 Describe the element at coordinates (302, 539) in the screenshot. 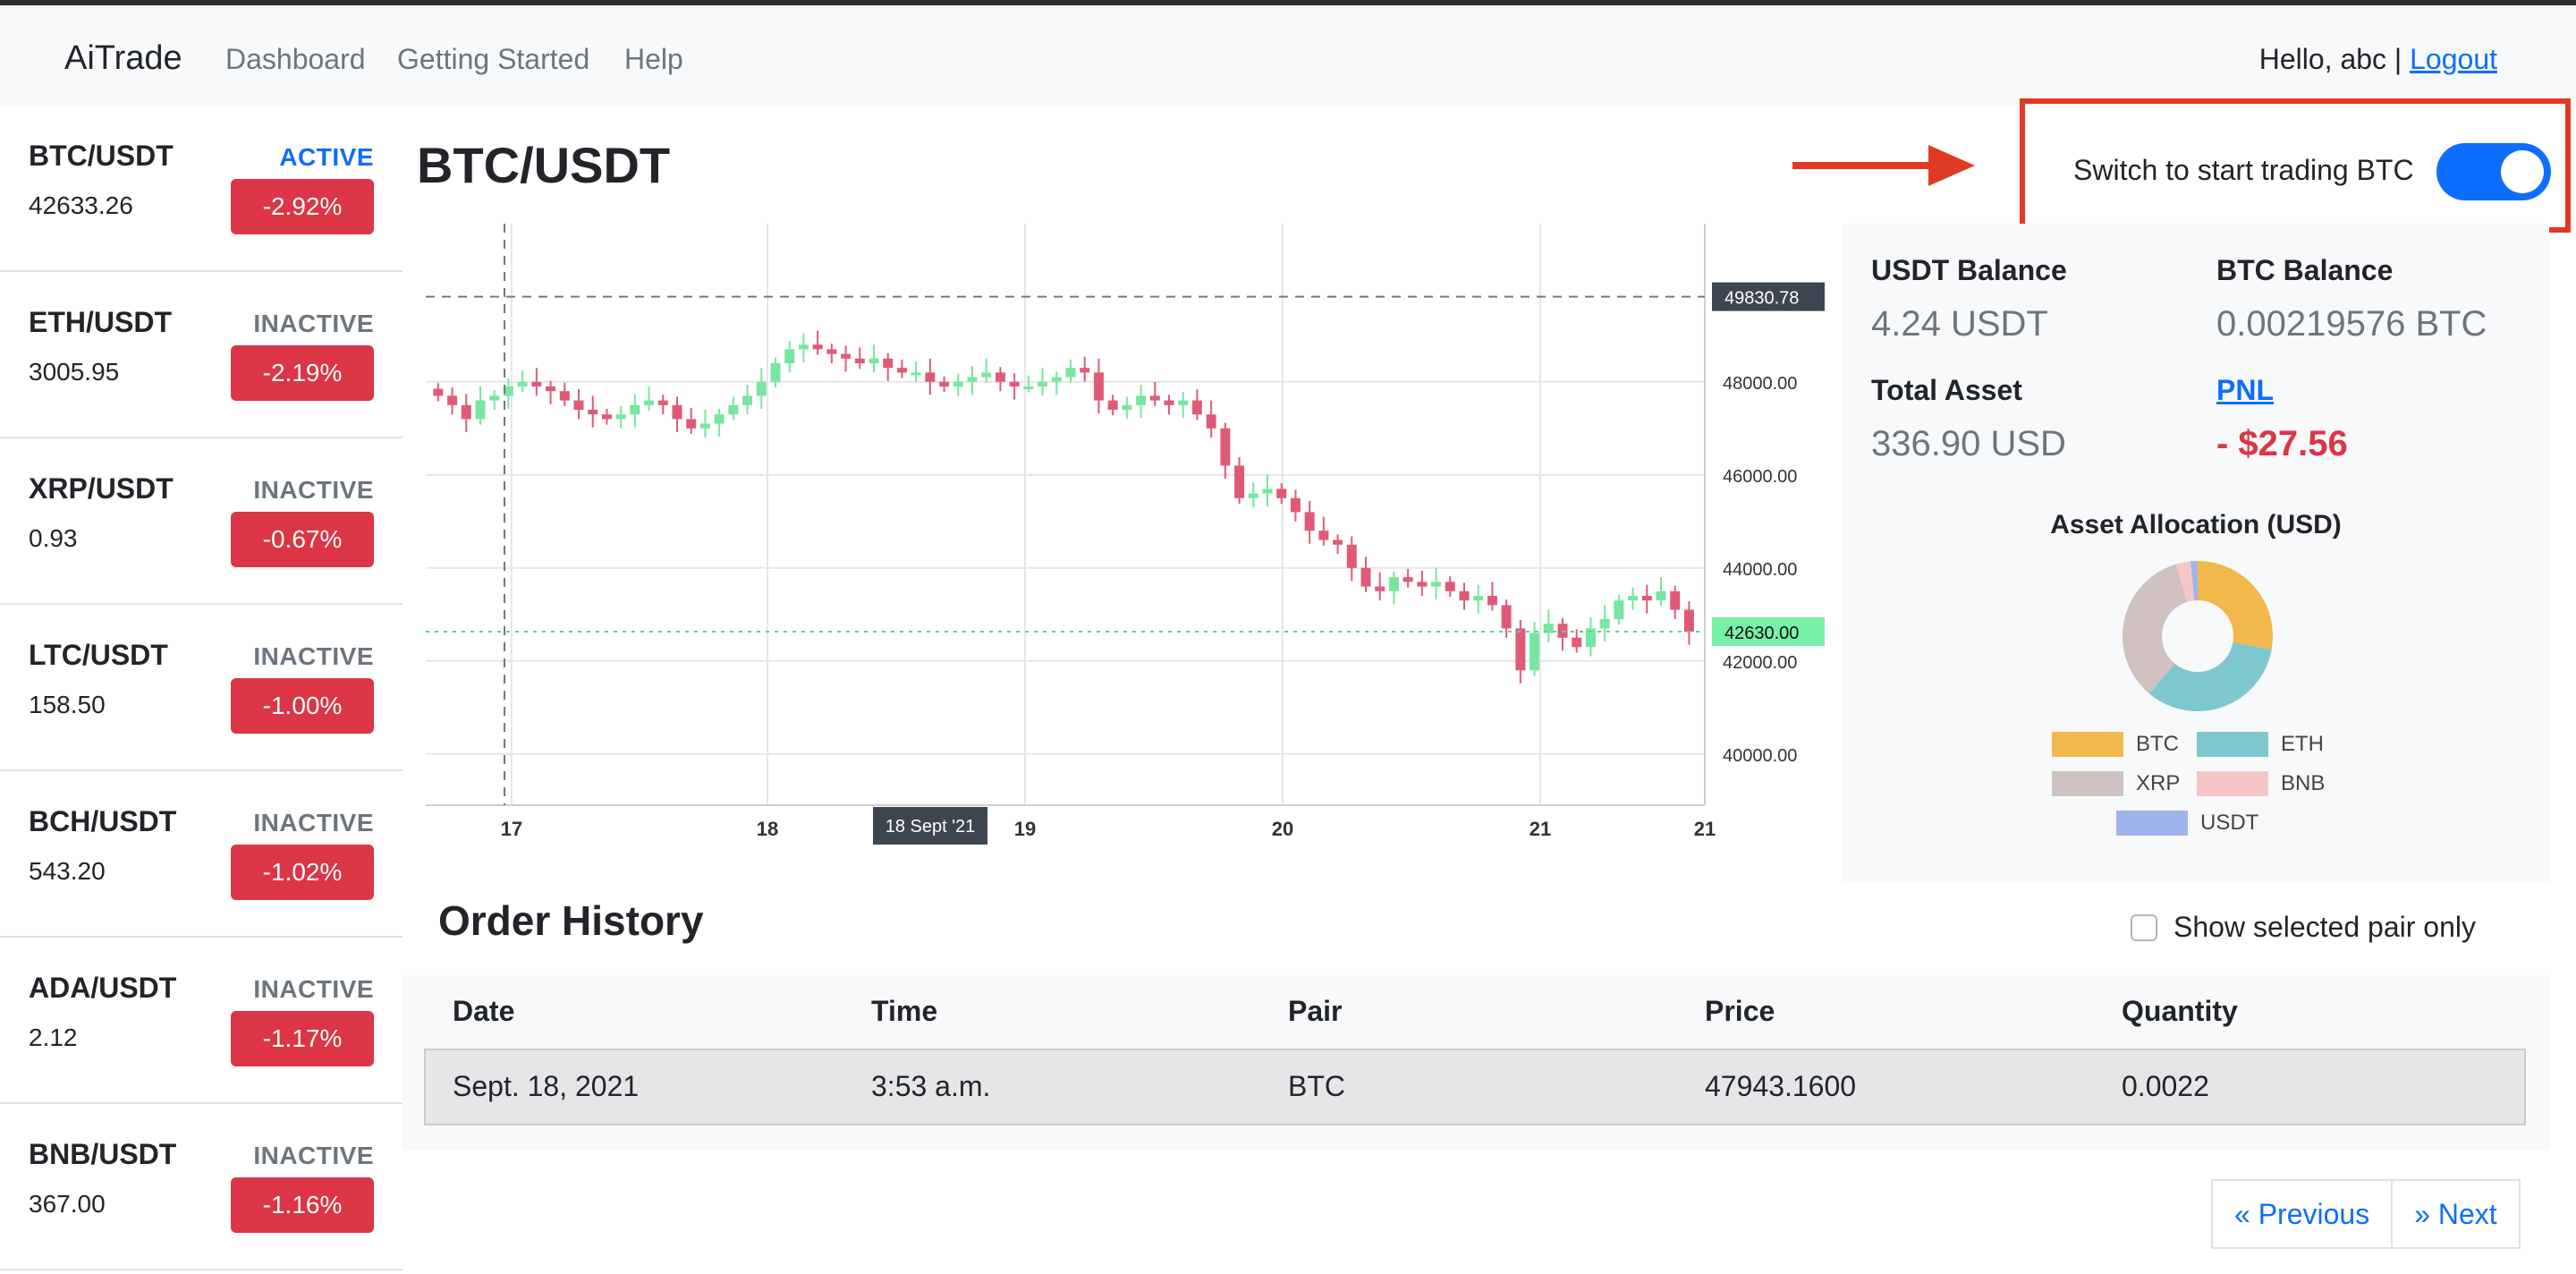

I see `pair-change-badge: -0.67%` at that location.